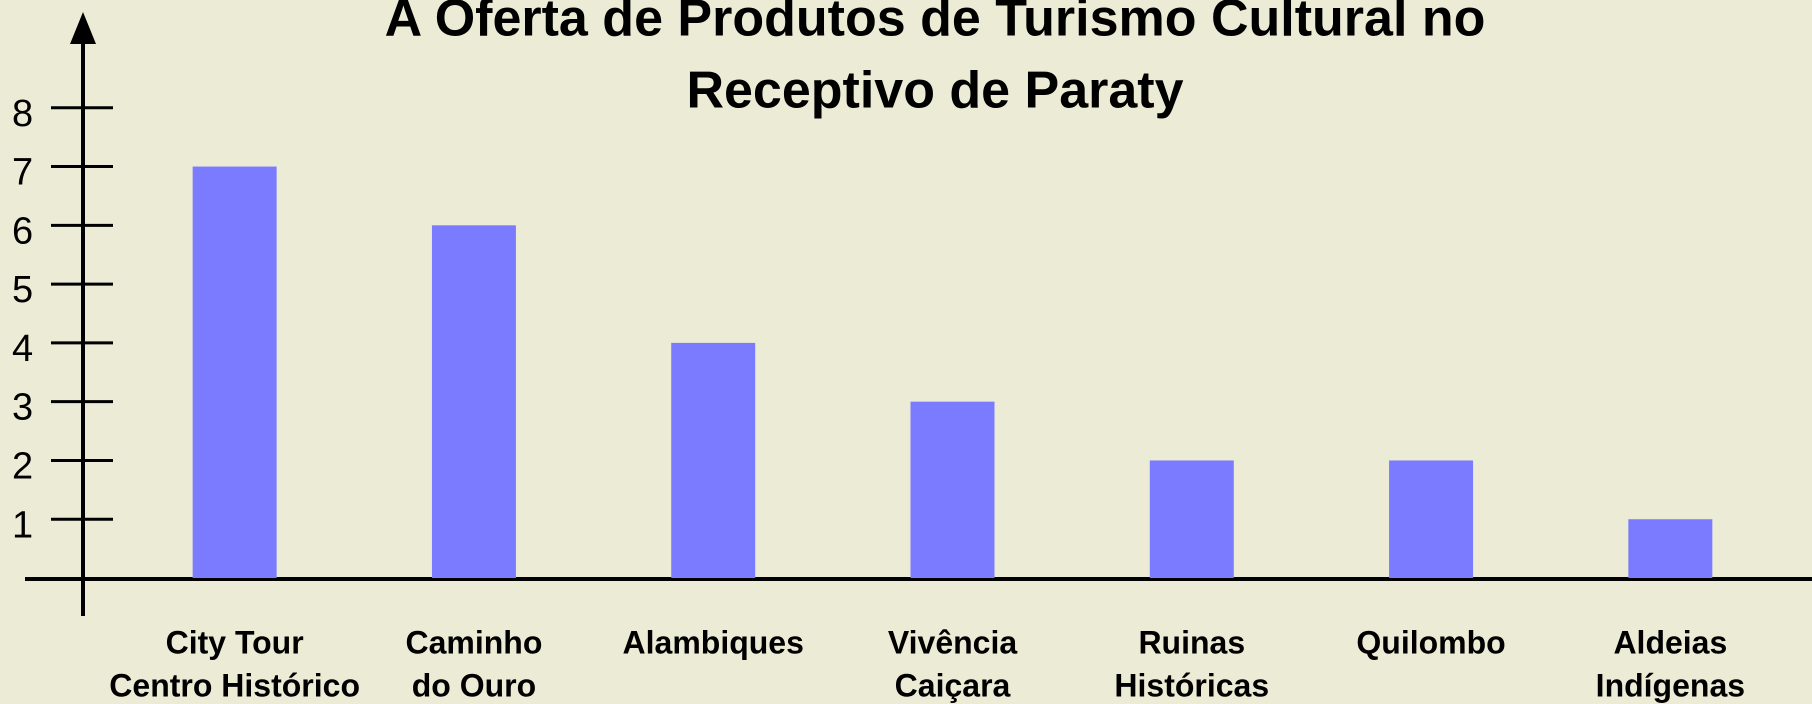 The image size is (1812, 704). I want to click on x-tick-label: Centro Histórico, so click(234, 685).